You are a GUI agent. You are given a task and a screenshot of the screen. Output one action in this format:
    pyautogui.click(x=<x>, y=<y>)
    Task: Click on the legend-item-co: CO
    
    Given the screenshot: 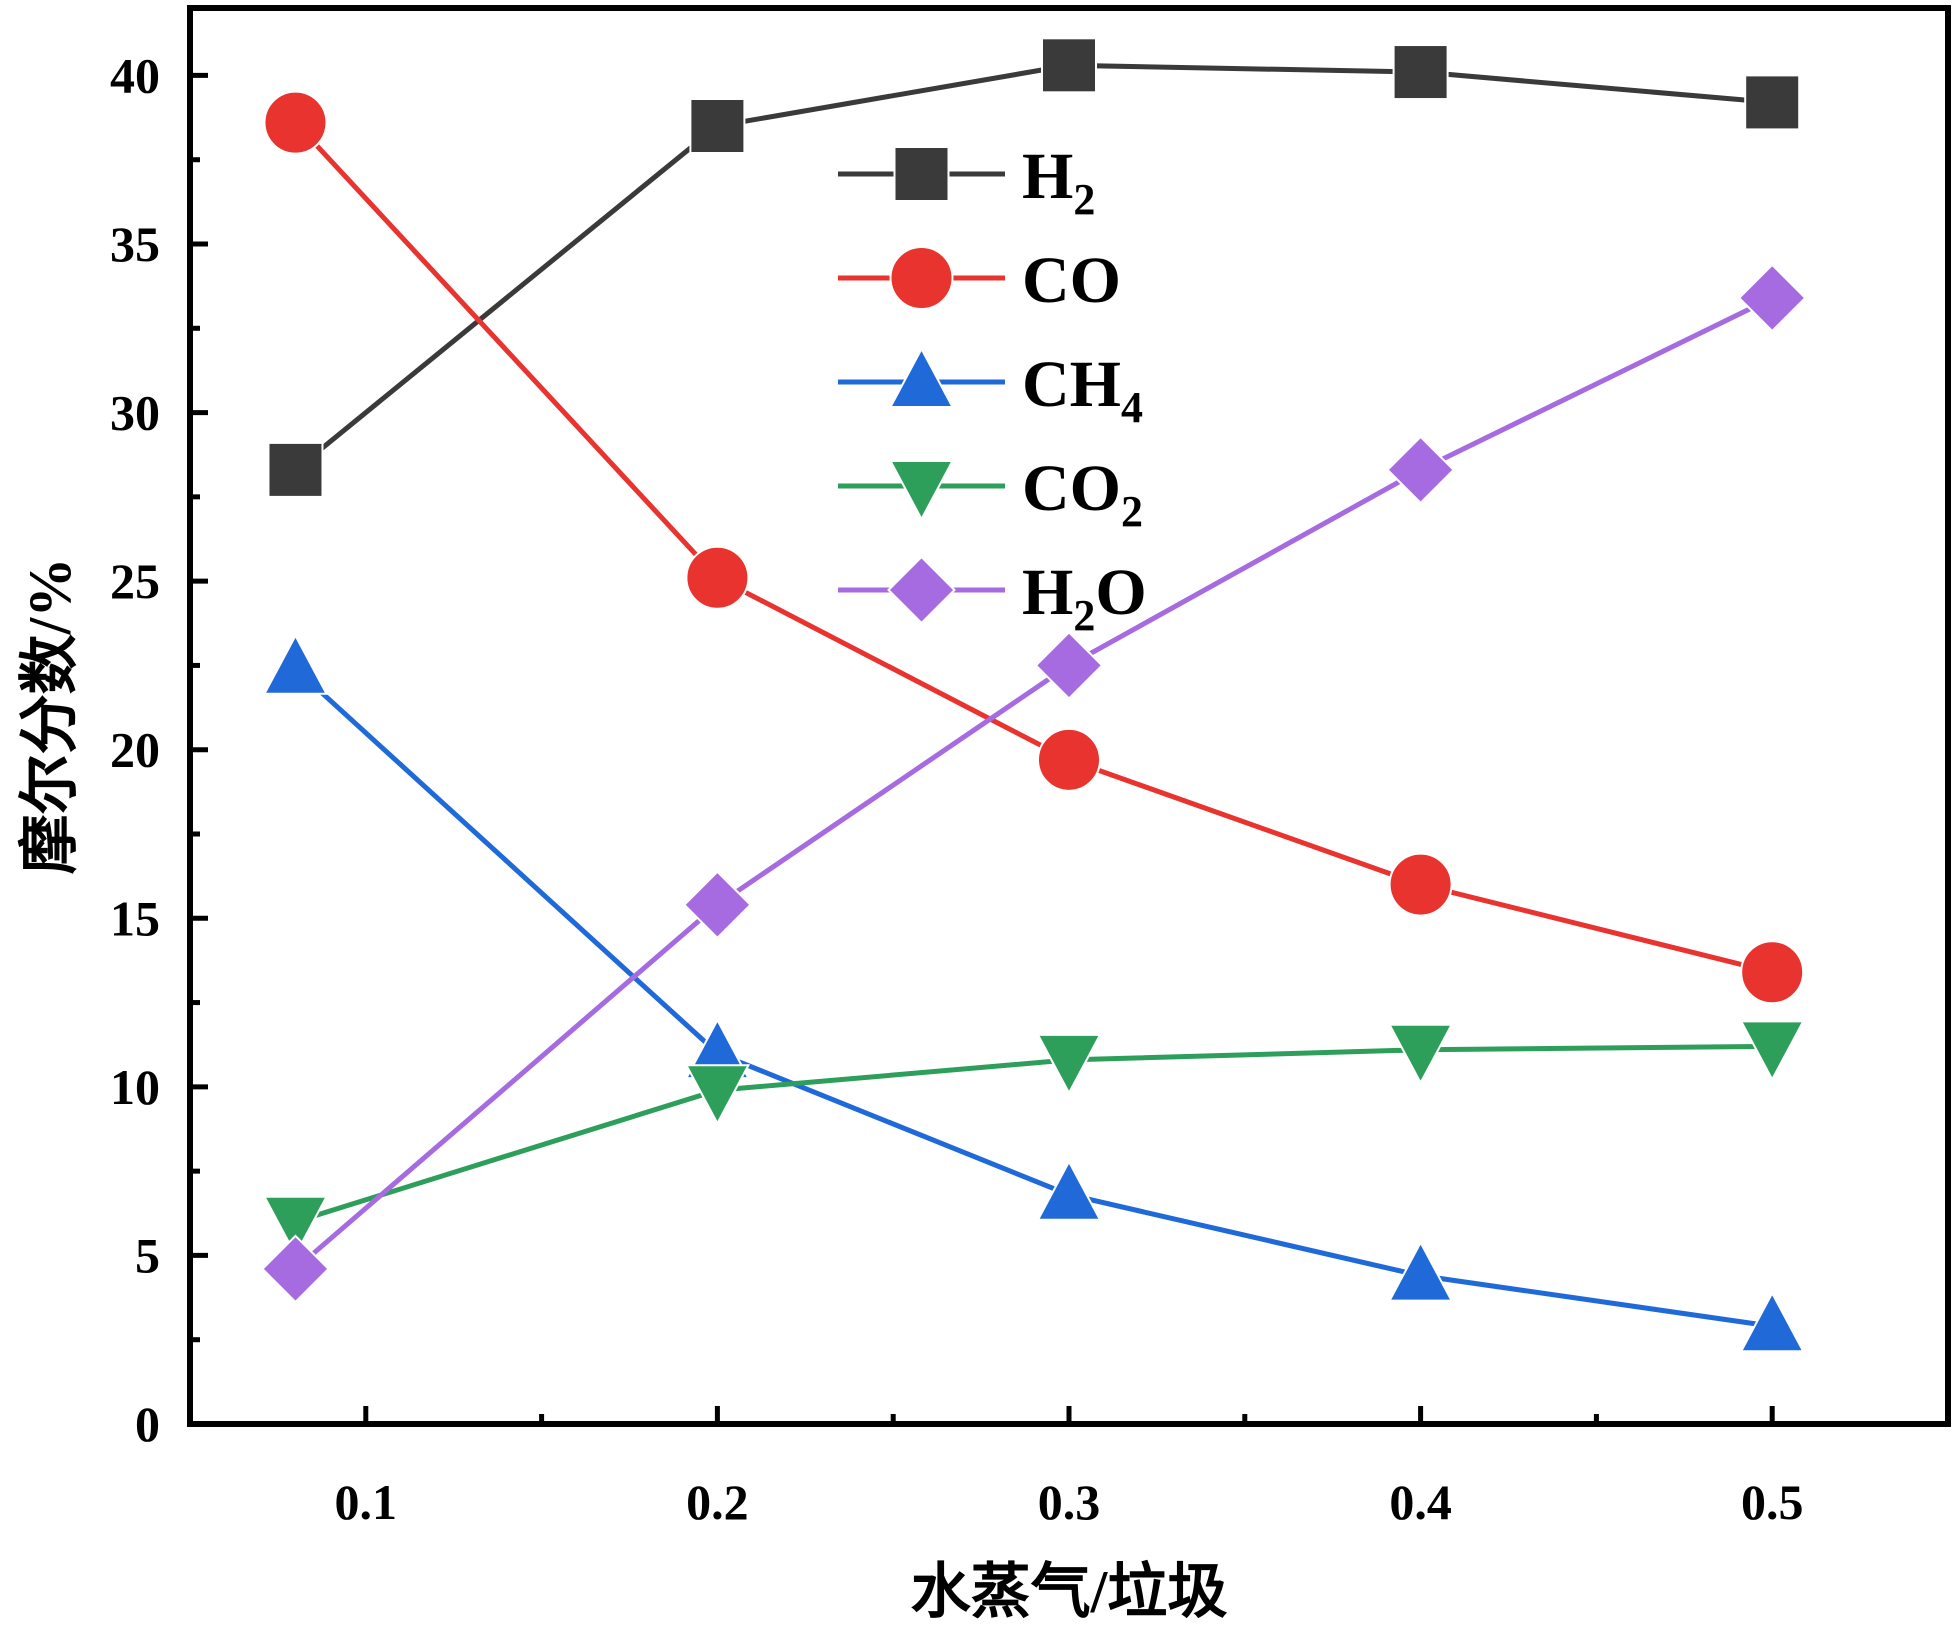 What is the action you would take?
    pyautogui.click(x=979, y=280)
    